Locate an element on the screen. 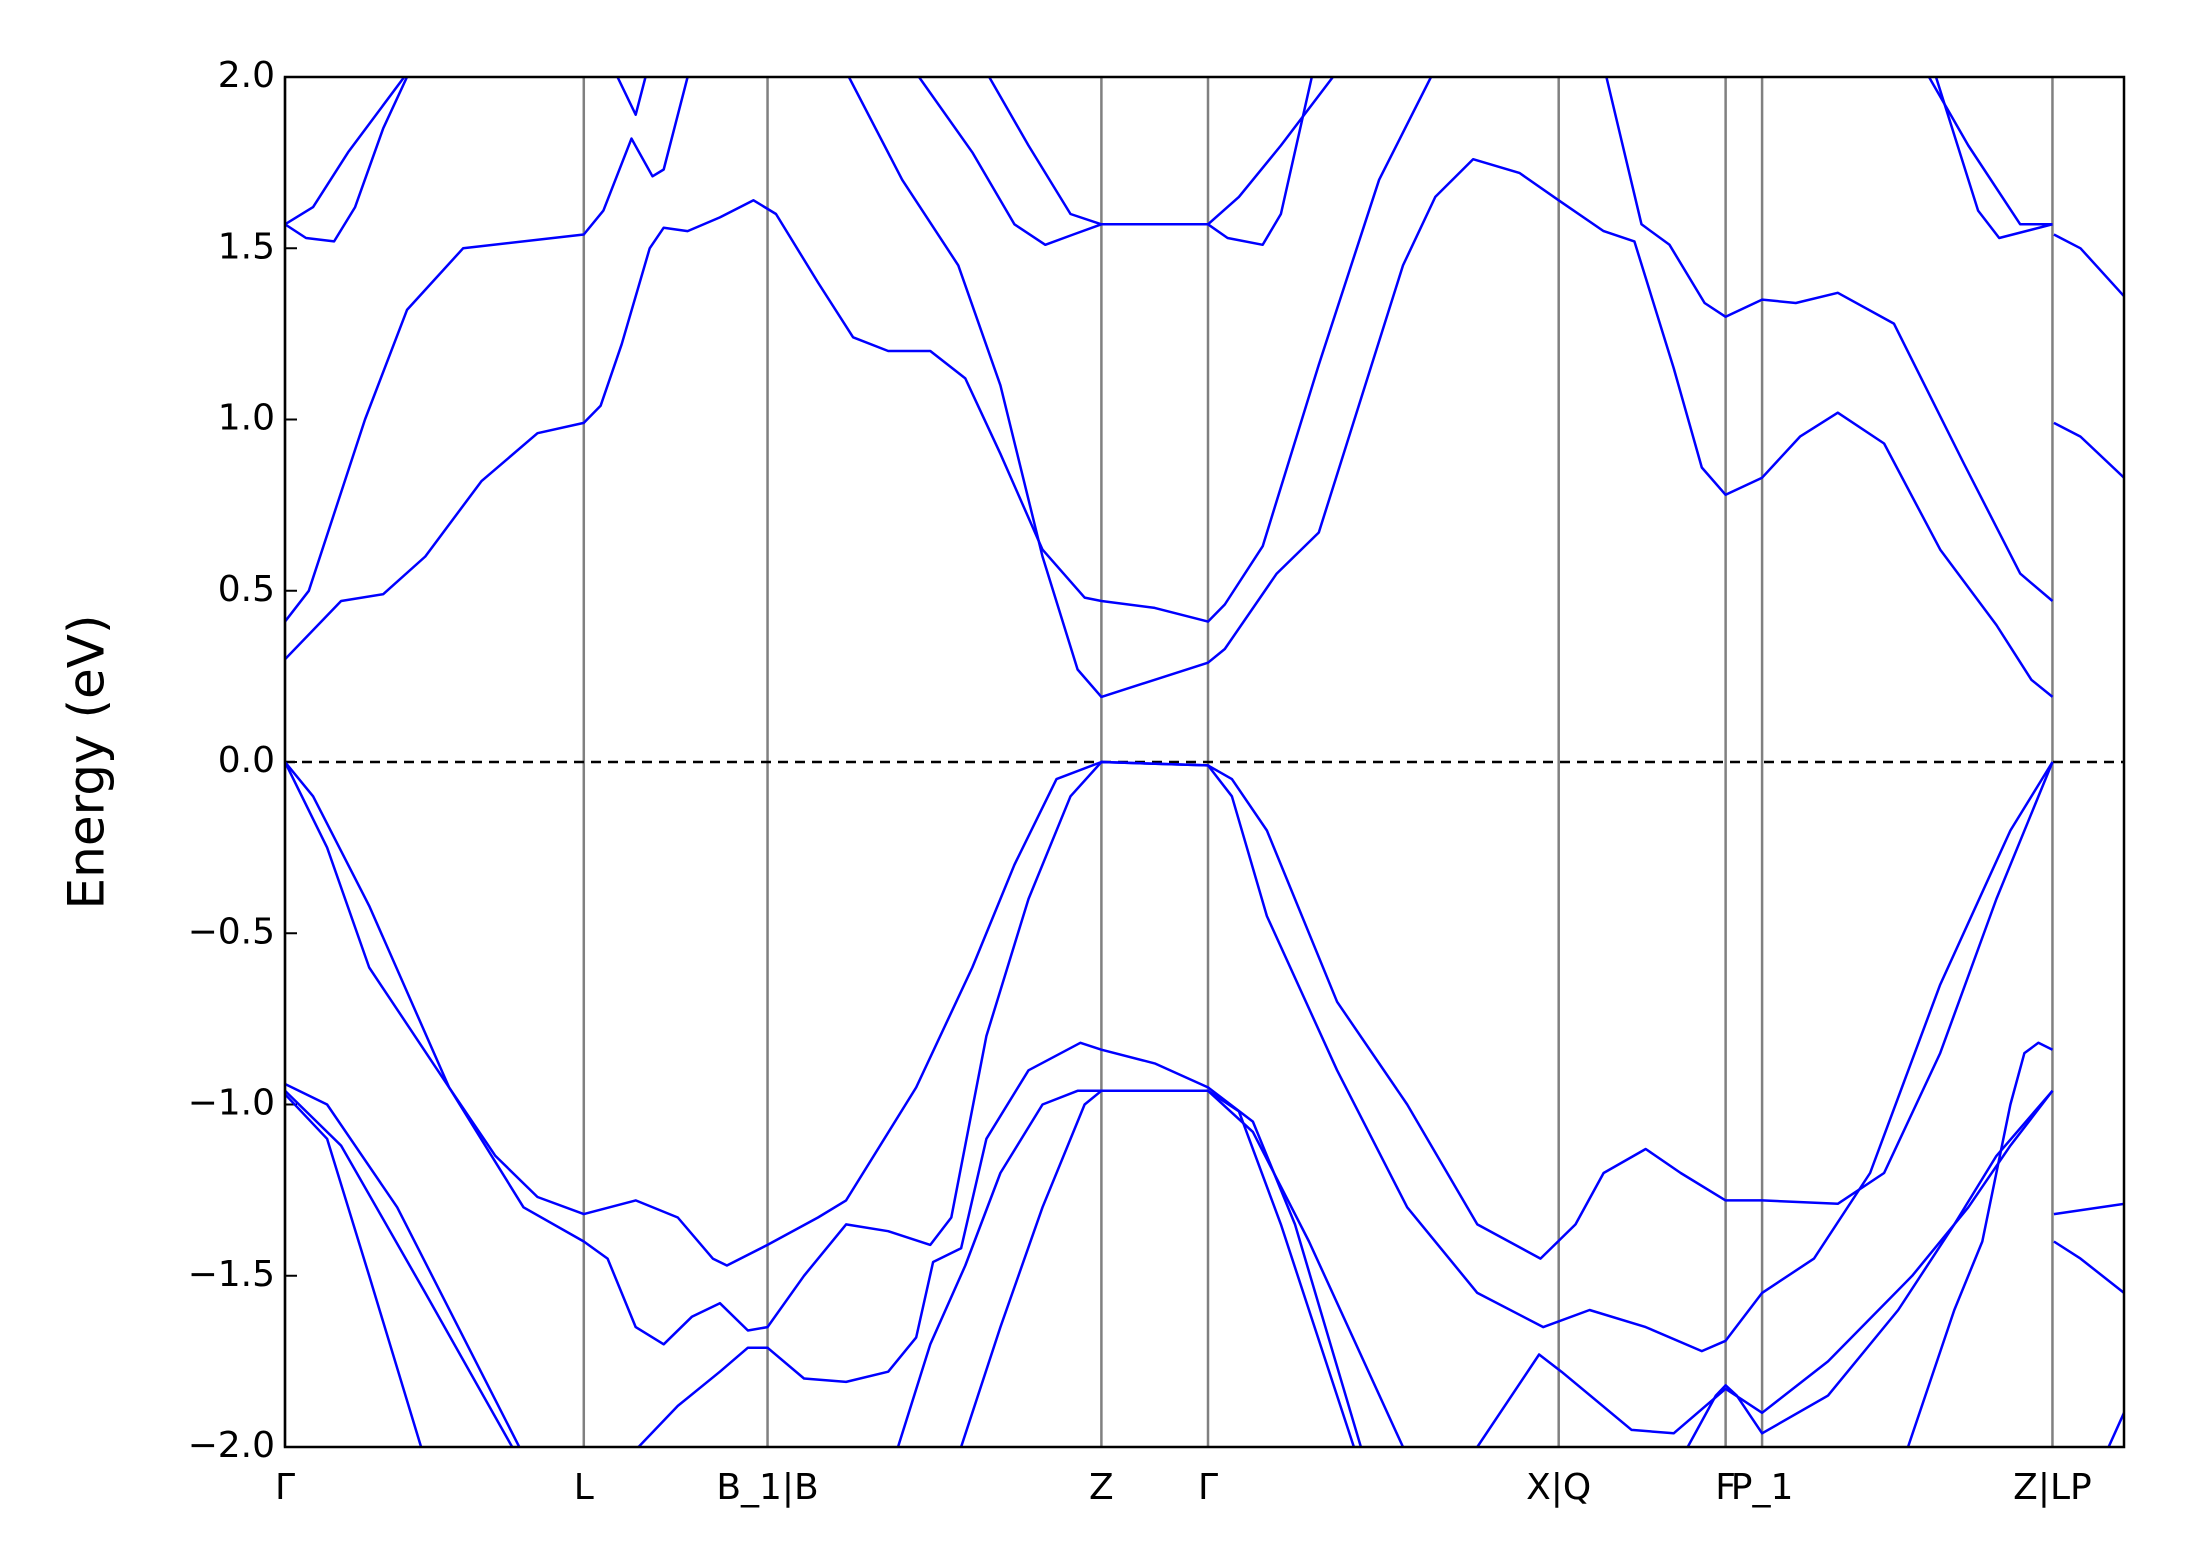 This screenshot has height=1567, width=2189. y-tick-label: 0.5 is located at coordinates (246, 589).